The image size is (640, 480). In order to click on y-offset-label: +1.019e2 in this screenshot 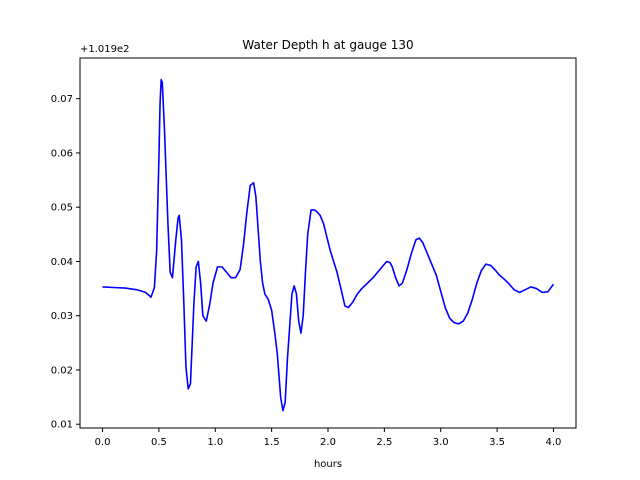, I will do `click(105, 49)`.